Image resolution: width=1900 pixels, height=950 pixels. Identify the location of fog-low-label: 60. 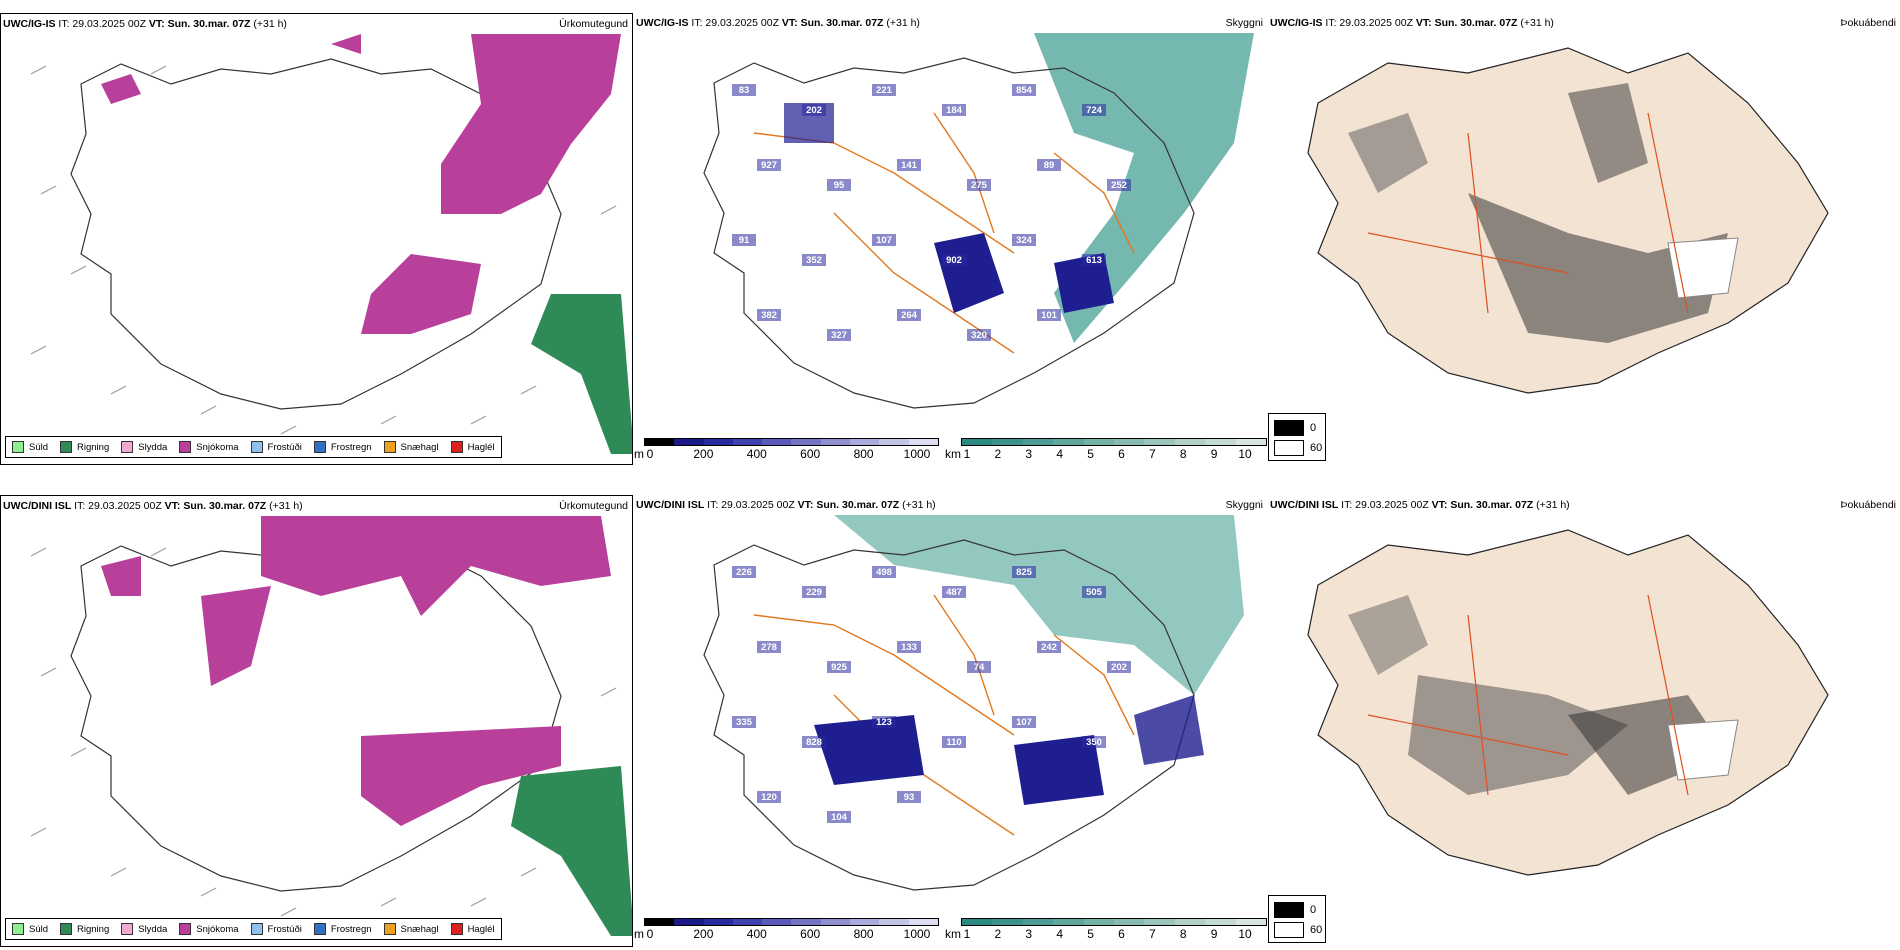
(1316, 930).